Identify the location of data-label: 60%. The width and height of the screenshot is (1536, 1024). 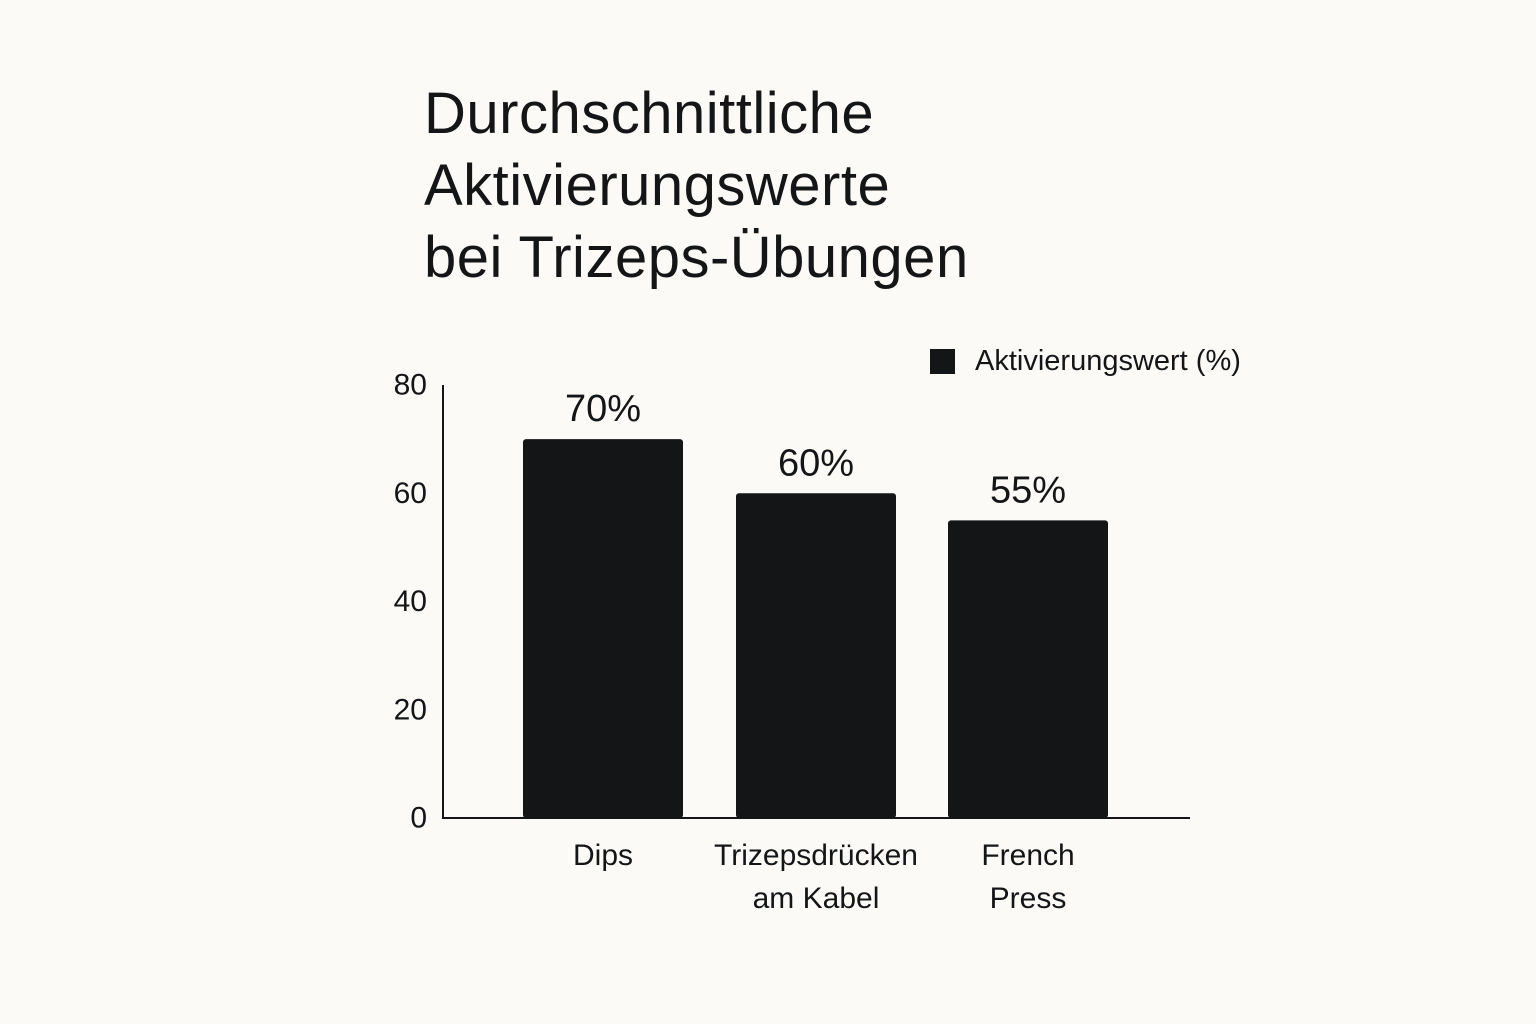
(816, 463).